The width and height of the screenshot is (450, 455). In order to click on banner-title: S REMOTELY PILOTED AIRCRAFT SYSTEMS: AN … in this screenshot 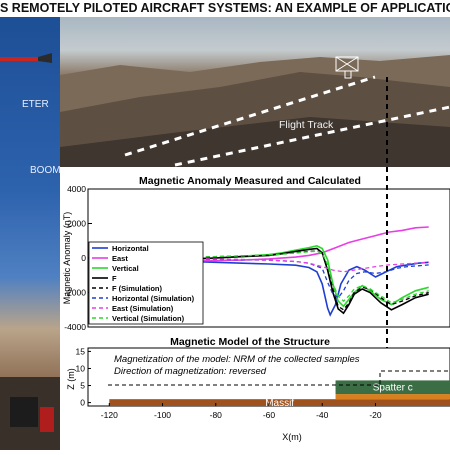, I will do `click(225, 8)`.